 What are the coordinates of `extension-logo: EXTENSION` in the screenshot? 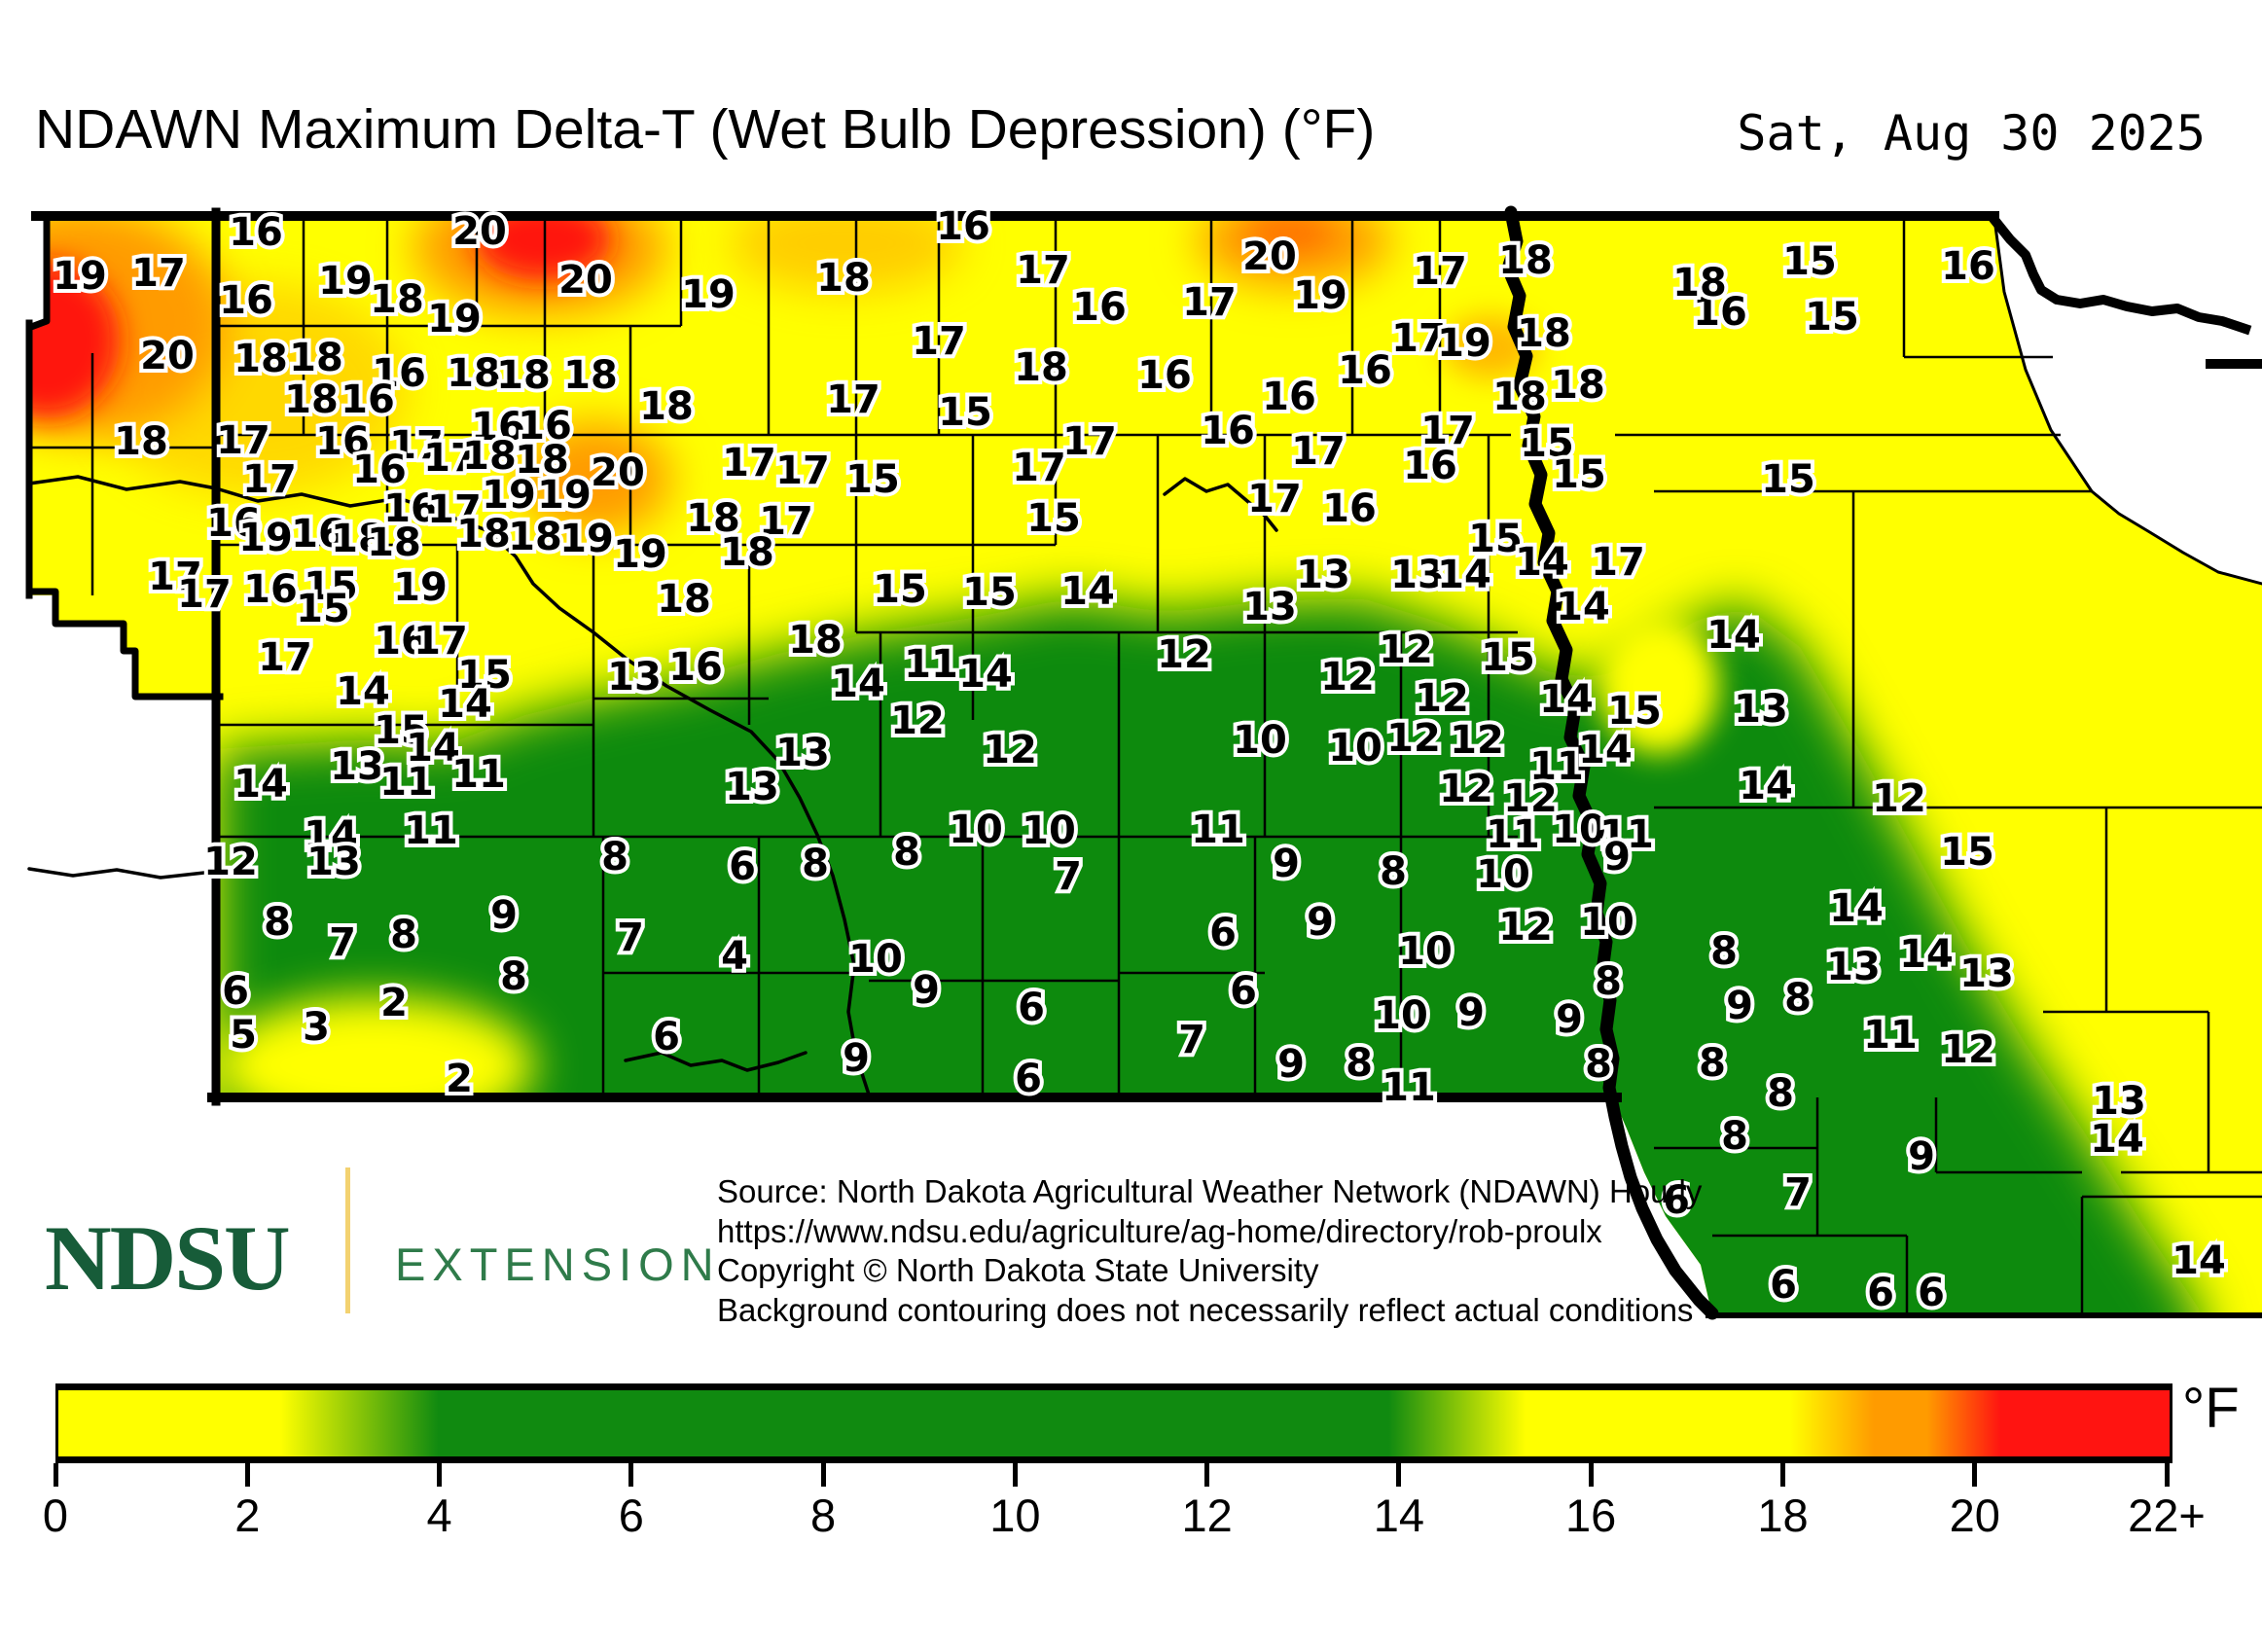 It's located at (558, 1264).